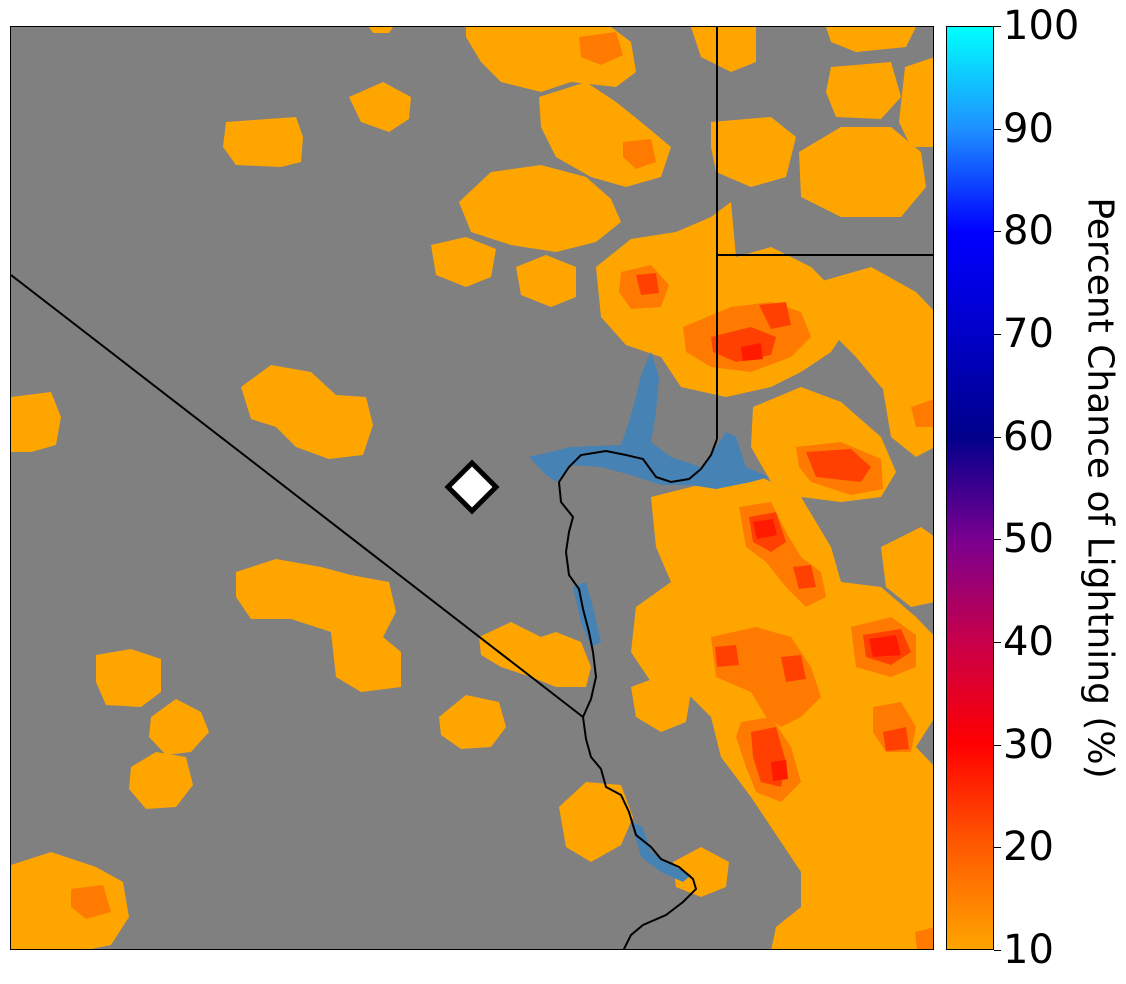  What do you see at coordinates (1041, 26) in the screenshot?
I see `colorbar-tick-label: 100` at bounding box center [1041, 26].